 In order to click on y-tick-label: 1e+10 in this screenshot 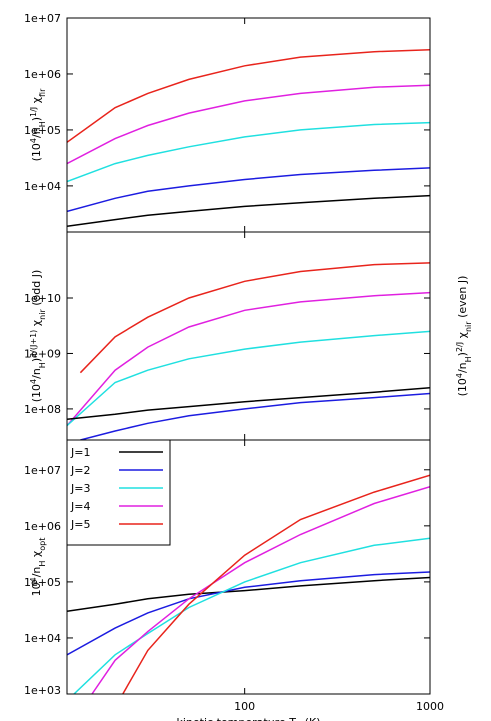, I will do `click(42, 298)`.